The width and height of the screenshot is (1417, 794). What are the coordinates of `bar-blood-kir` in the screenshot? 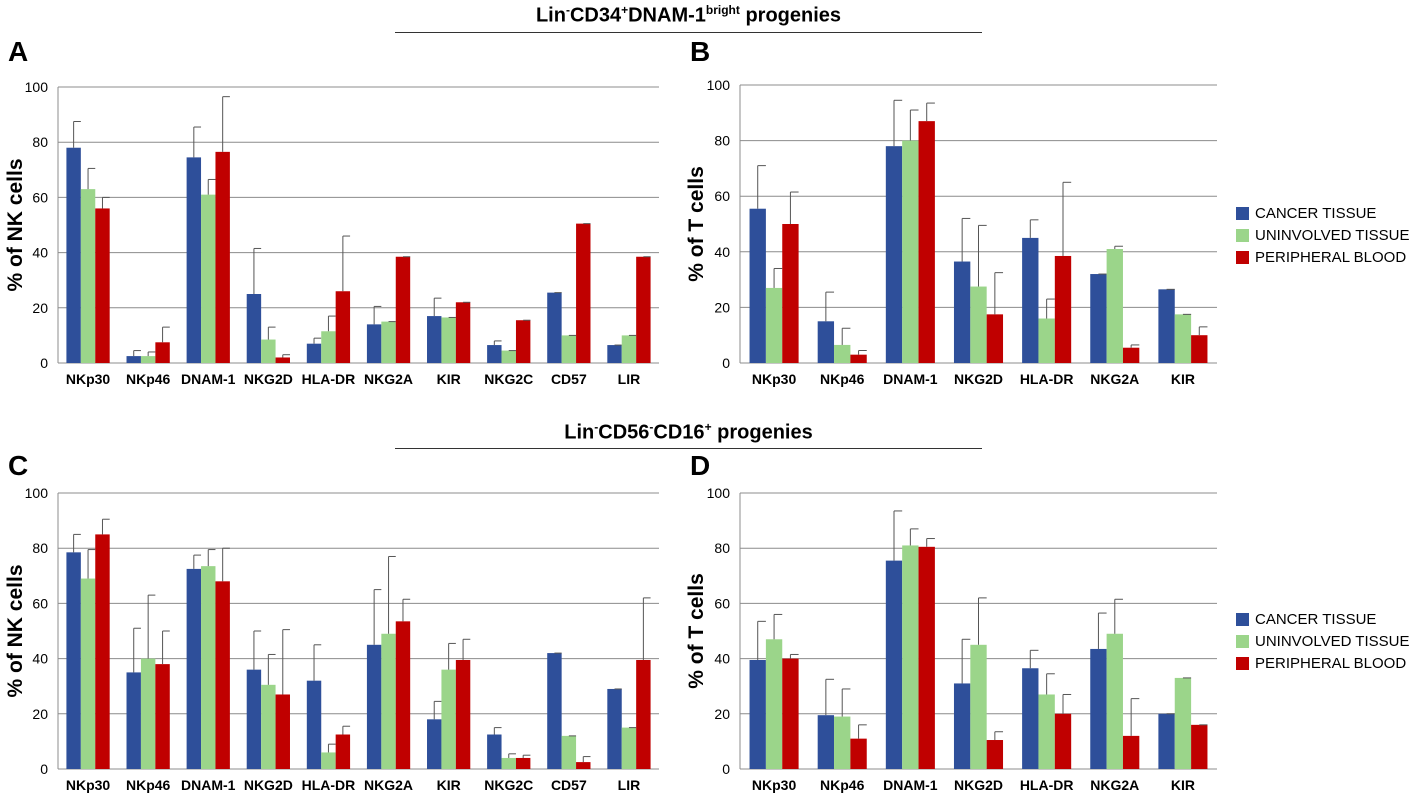 It's located at (463, 332).